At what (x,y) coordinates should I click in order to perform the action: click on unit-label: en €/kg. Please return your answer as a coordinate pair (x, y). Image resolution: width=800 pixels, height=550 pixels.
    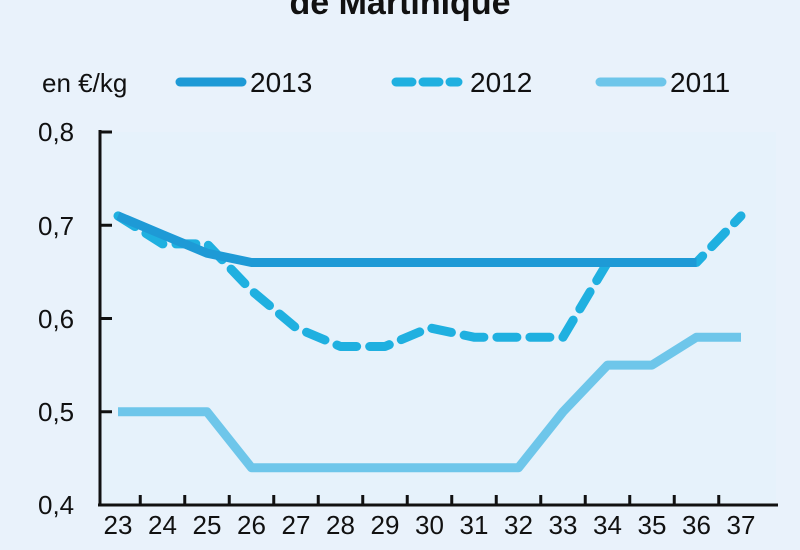
    Looking at the image, I should click on (84, 83).